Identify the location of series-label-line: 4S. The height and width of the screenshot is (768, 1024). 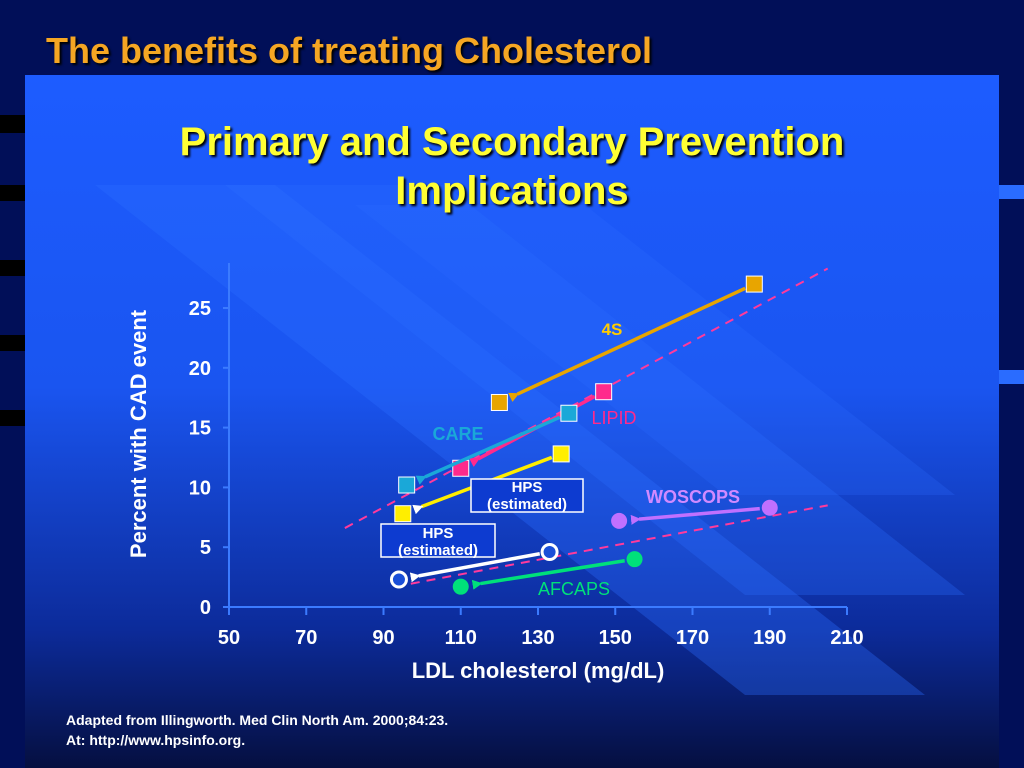
(612, 329).